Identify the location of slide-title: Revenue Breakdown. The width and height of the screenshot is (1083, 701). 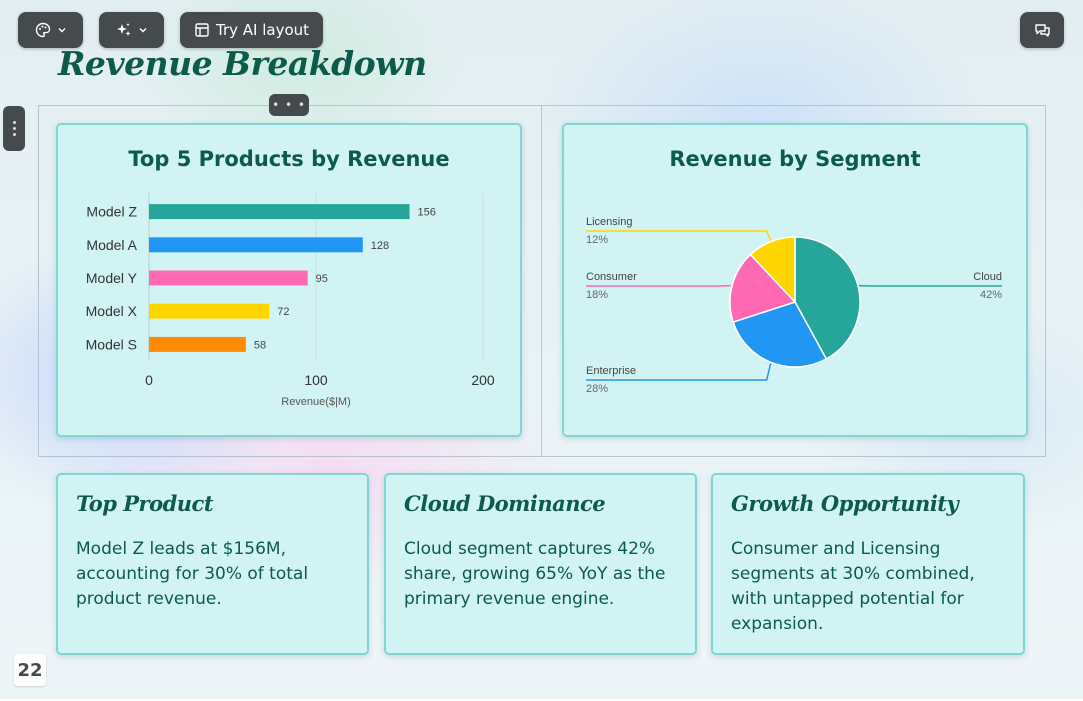
(242, 63).